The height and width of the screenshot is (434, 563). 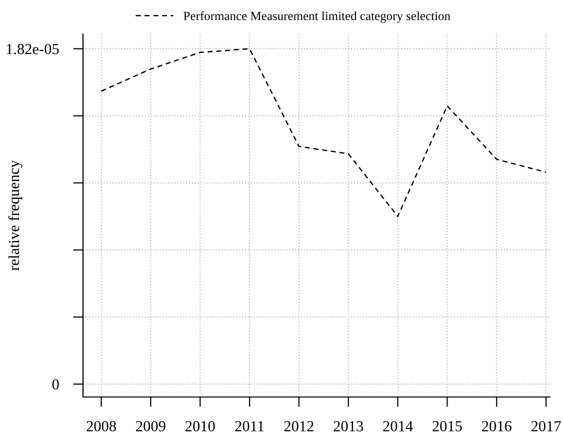 I want to click on x-tick-label: 2009, so click(x=151, y=426).